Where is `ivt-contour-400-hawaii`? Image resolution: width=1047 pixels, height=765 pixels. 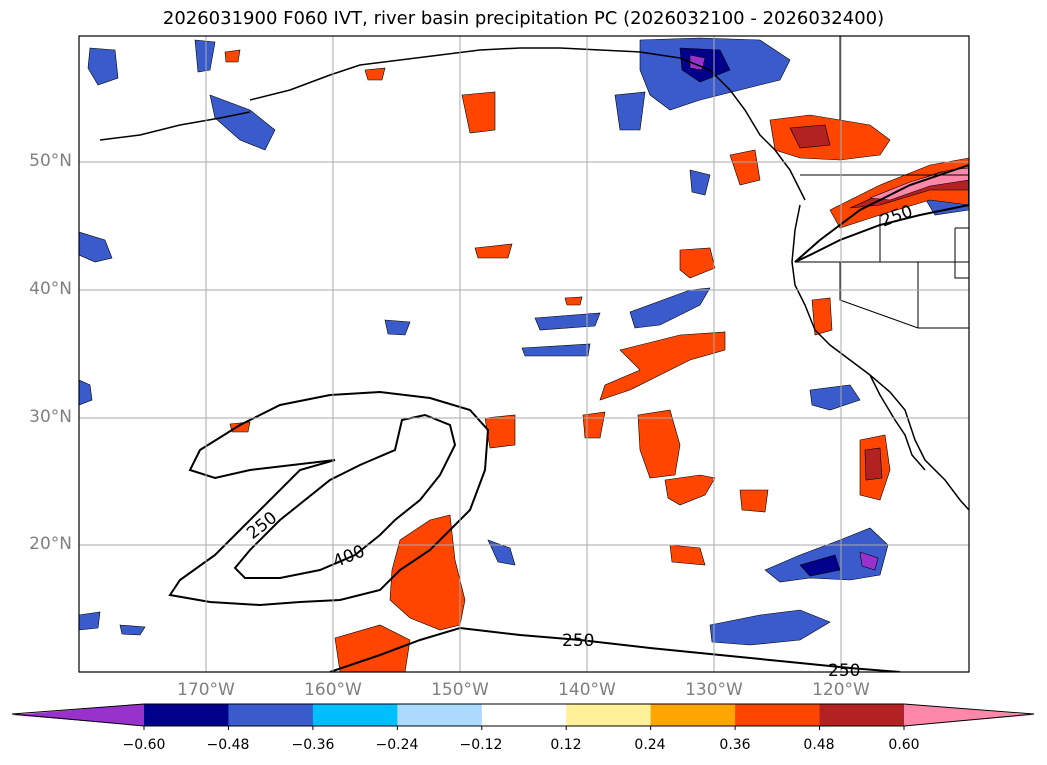 ivt-contour-400-hawaii is located at coordinates (345, 496).